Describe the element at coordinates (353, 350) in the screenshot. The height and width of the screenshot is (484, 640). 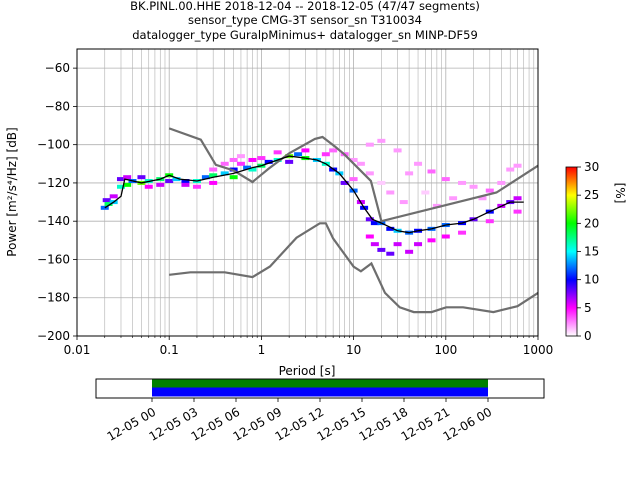
I see `x-tick-label: 10` at that location.